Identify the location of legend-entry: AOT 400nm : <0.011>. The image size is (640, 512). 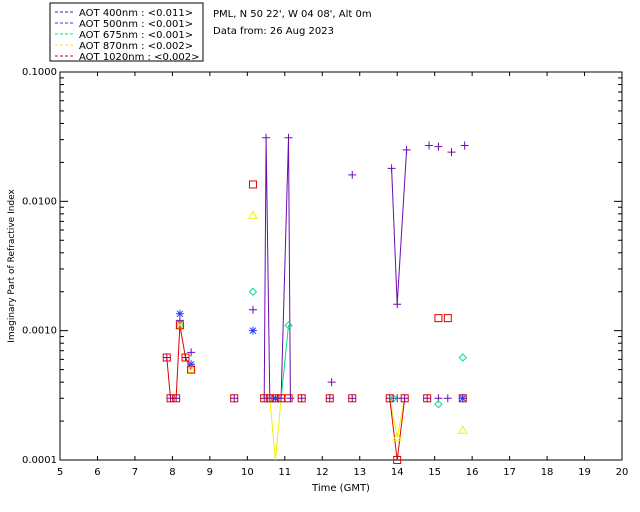
(136, 13).